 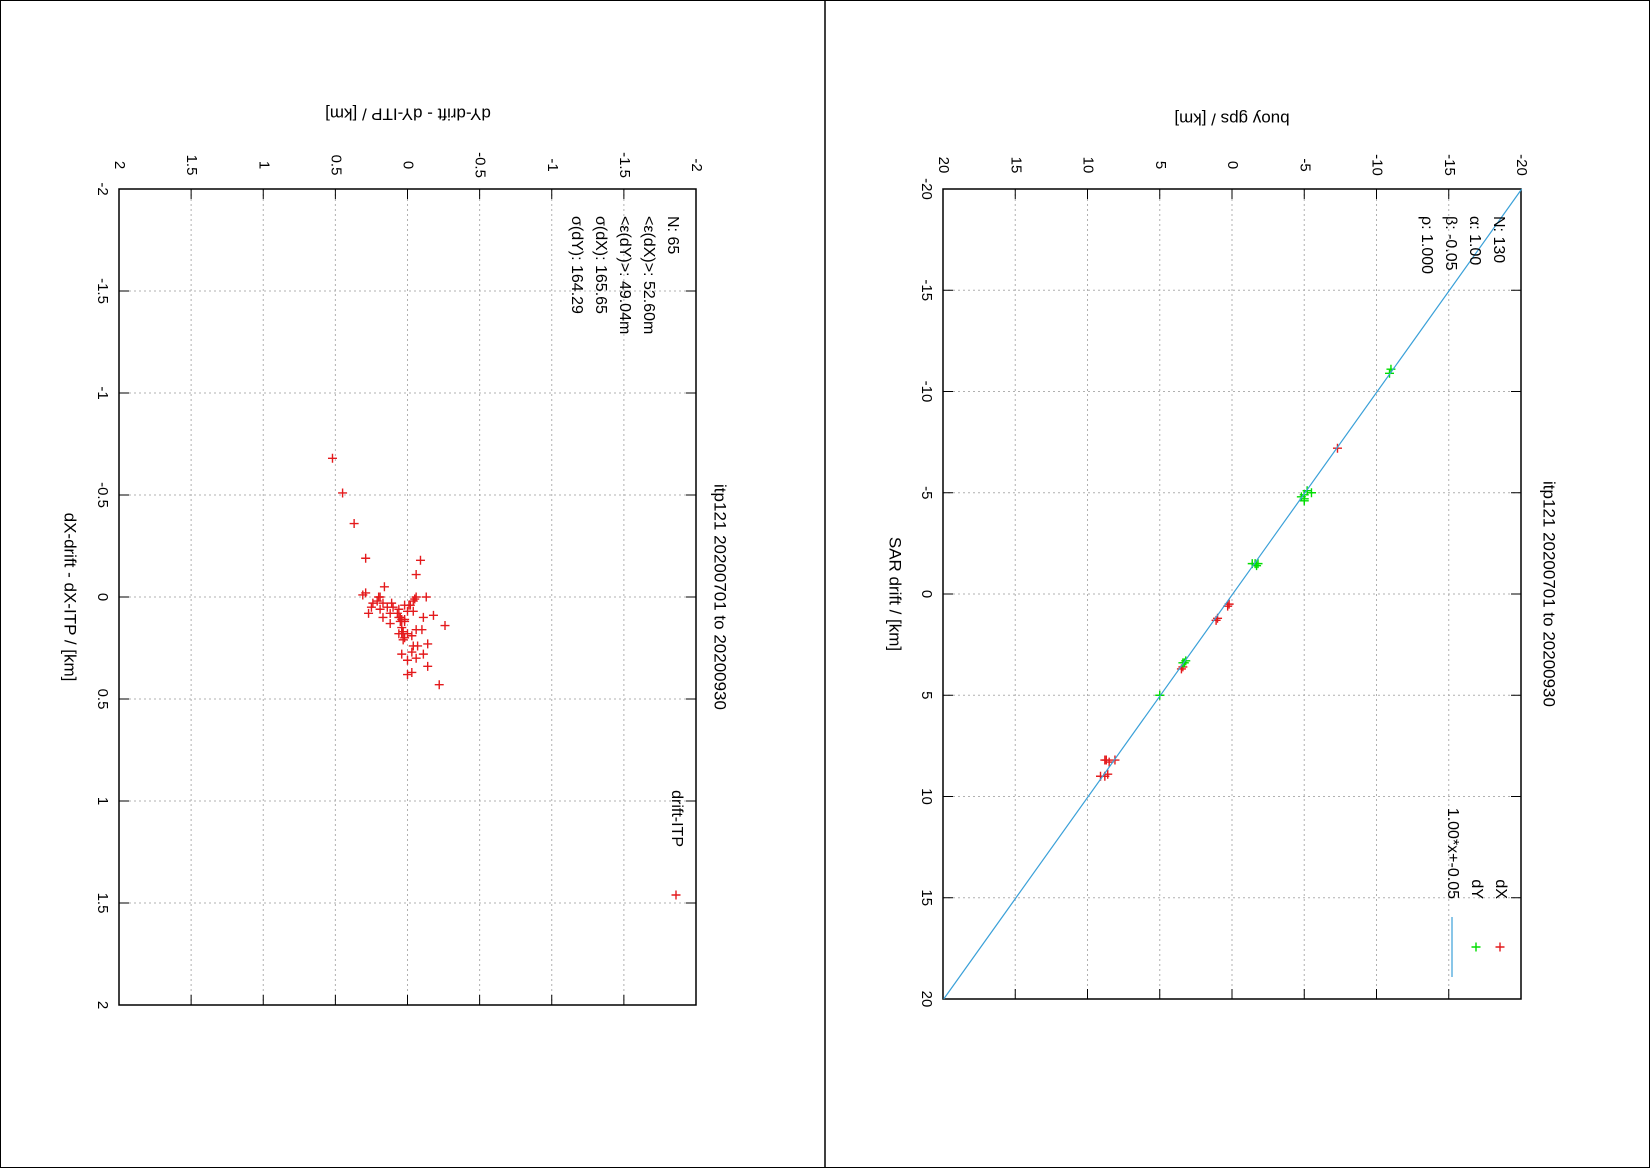 I want to click on series-left, so click(x=388, y=571).